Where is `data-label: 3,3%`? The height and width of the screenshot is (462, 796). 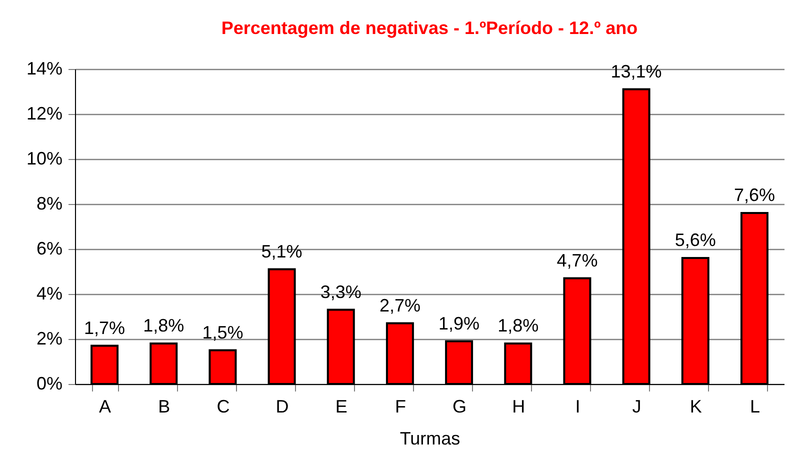 data-label: 3,3% is located at coordinates (341, 292).